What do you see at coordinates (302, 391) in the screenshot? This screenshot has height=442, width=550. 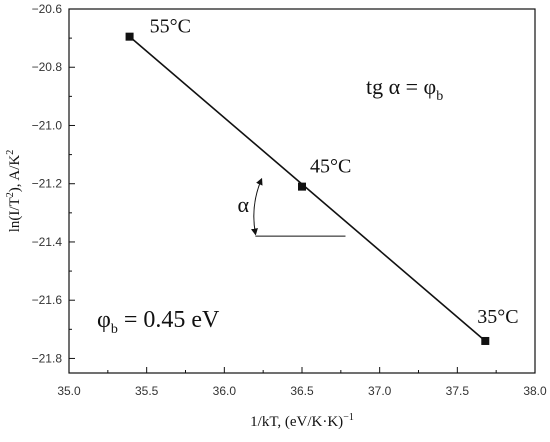 I see `x-tick-label: 36.5` at bounding box center [302, 391].